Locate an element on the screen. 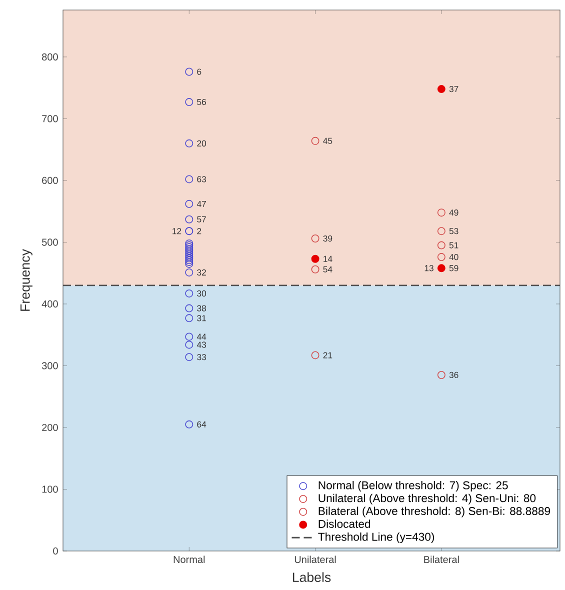  annotation: 21 is located at coordinates (327, 355).